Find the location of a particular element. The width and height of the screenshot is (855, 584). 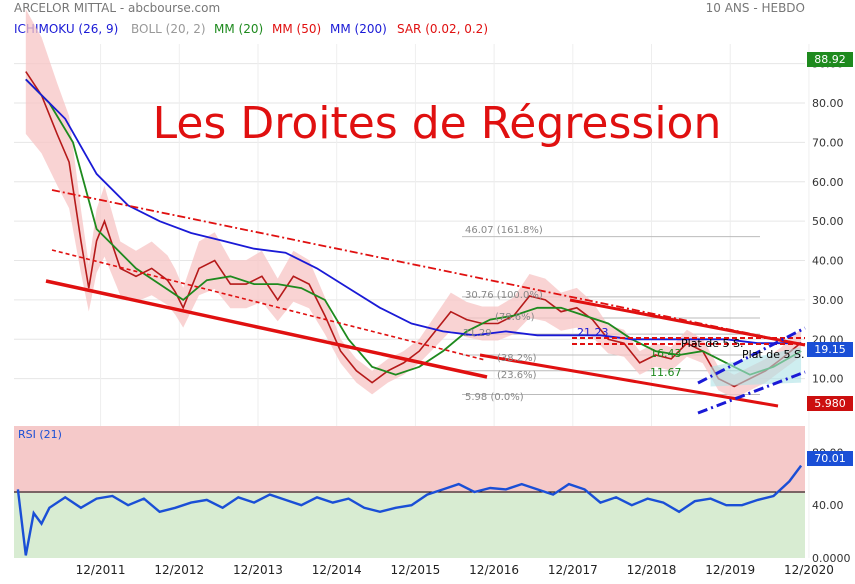

x-tick-label: 12/2013 is located at coordinates (258, 570).